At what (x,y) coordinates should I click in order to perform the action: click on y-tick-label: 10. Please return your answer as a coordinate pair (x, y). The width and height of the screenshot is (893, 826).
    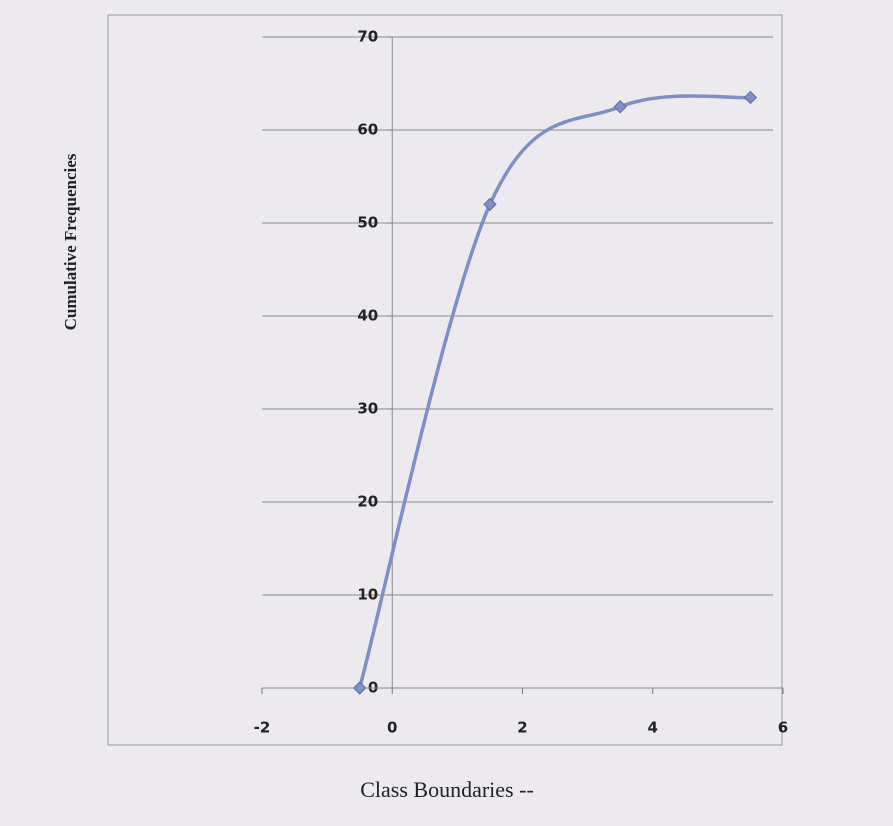
    Looking at the image, I should click on (367, 595).